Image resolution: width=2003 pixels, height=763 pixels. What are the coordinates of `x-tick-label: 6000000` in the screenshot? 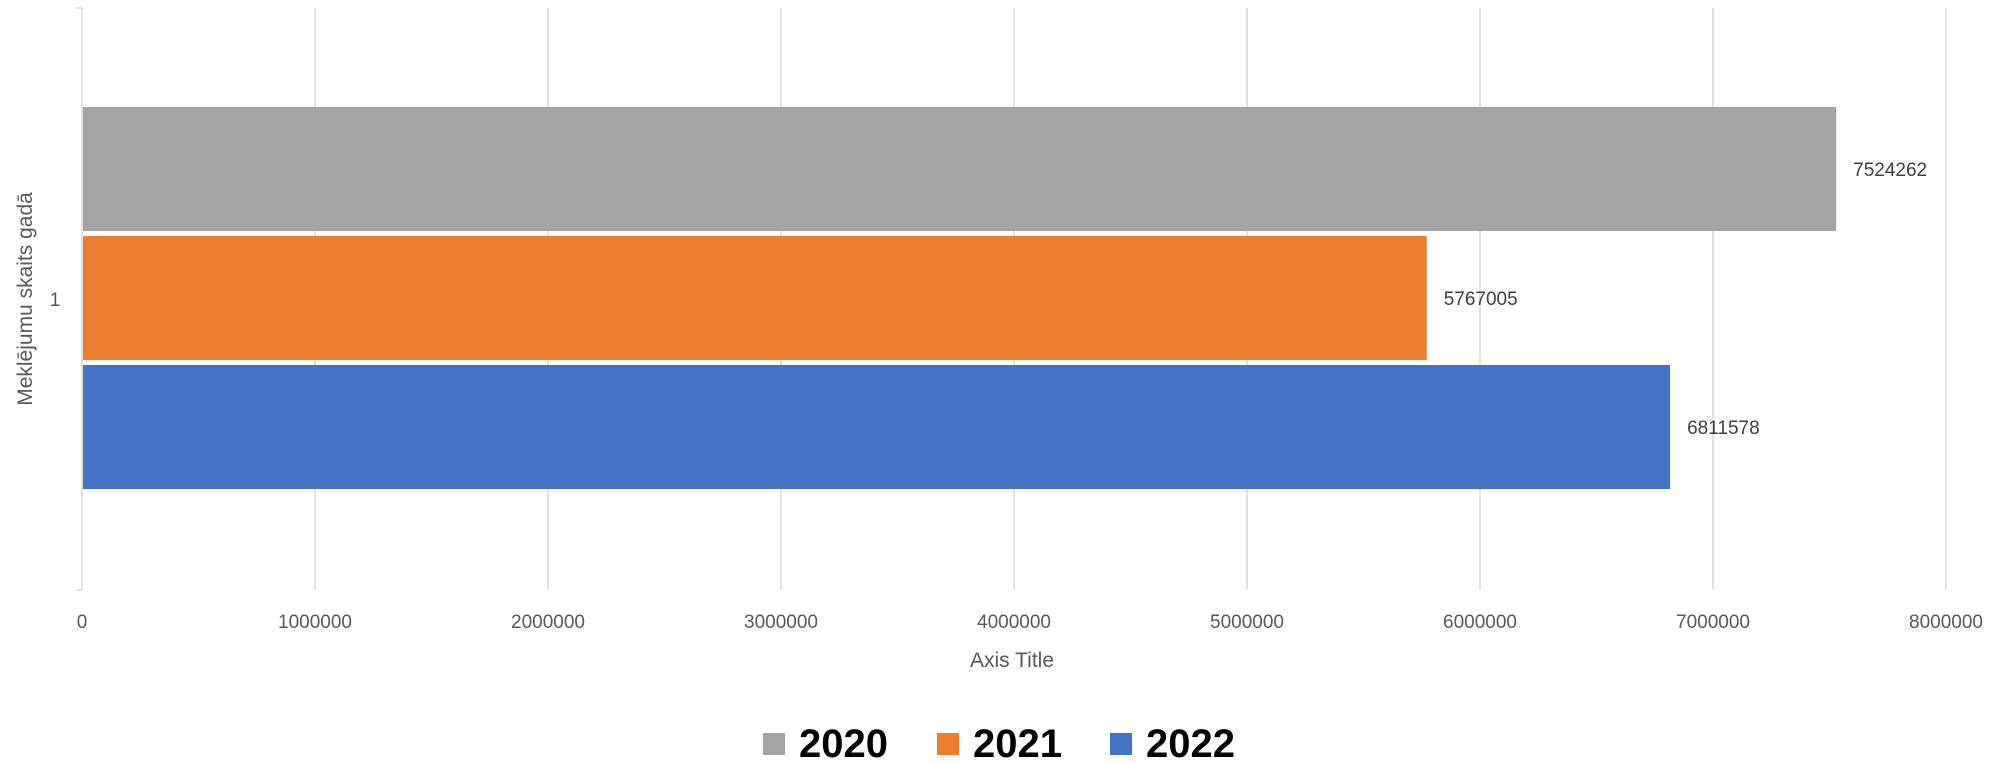 It's located at (1480, 622).